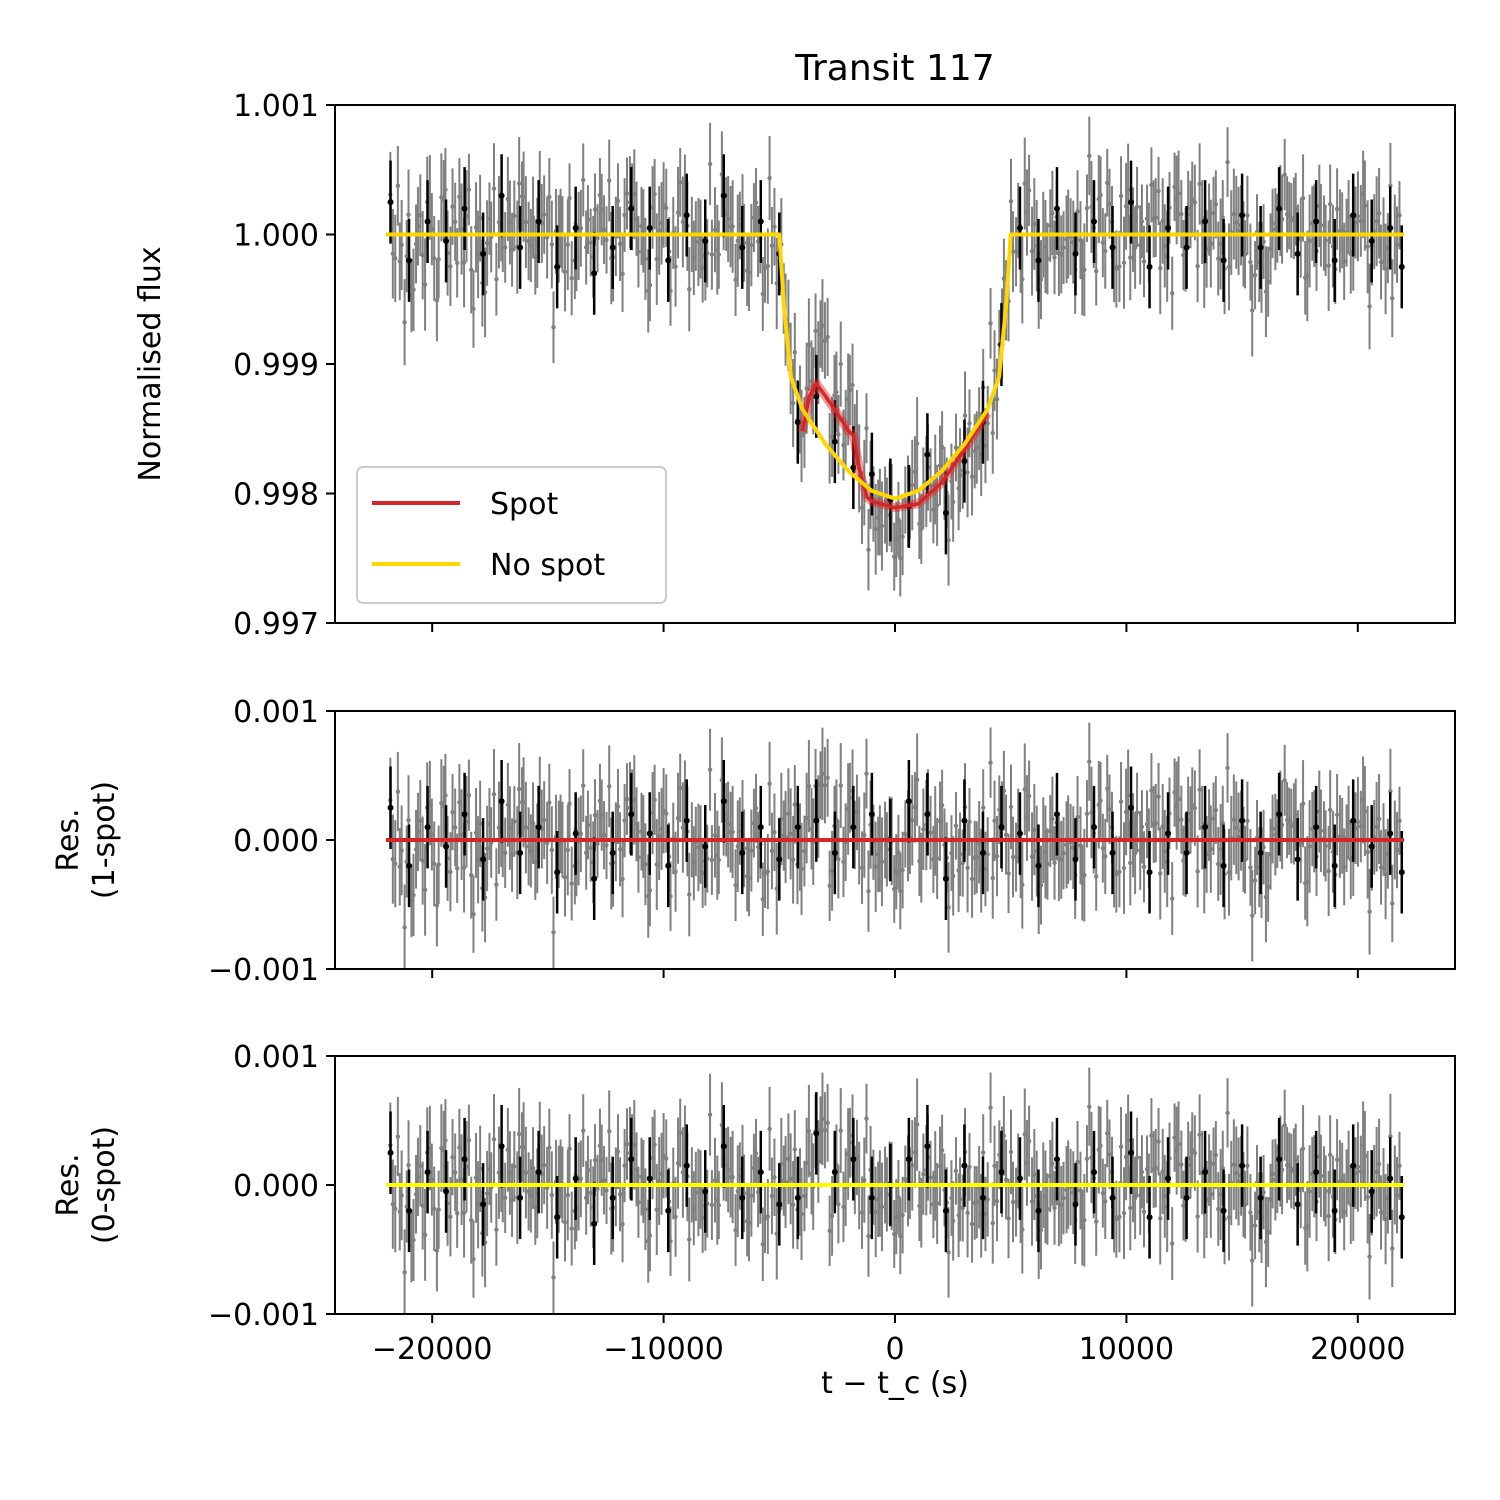  Describe the element at coordinates (104, 840) in the screenshot. I see `y-axis-label-line: (1-spot)` at that location.